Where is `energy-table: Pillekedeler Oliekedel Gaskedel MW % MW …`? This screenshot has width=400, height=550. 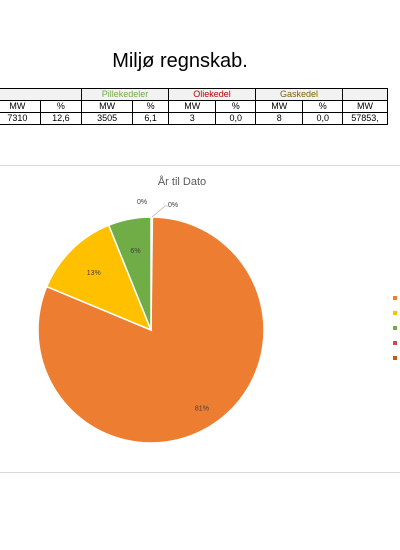 energy-table: Pillekedeler Oliekedel Gaskedel MW % MW … is located at coordinates (194, 106).